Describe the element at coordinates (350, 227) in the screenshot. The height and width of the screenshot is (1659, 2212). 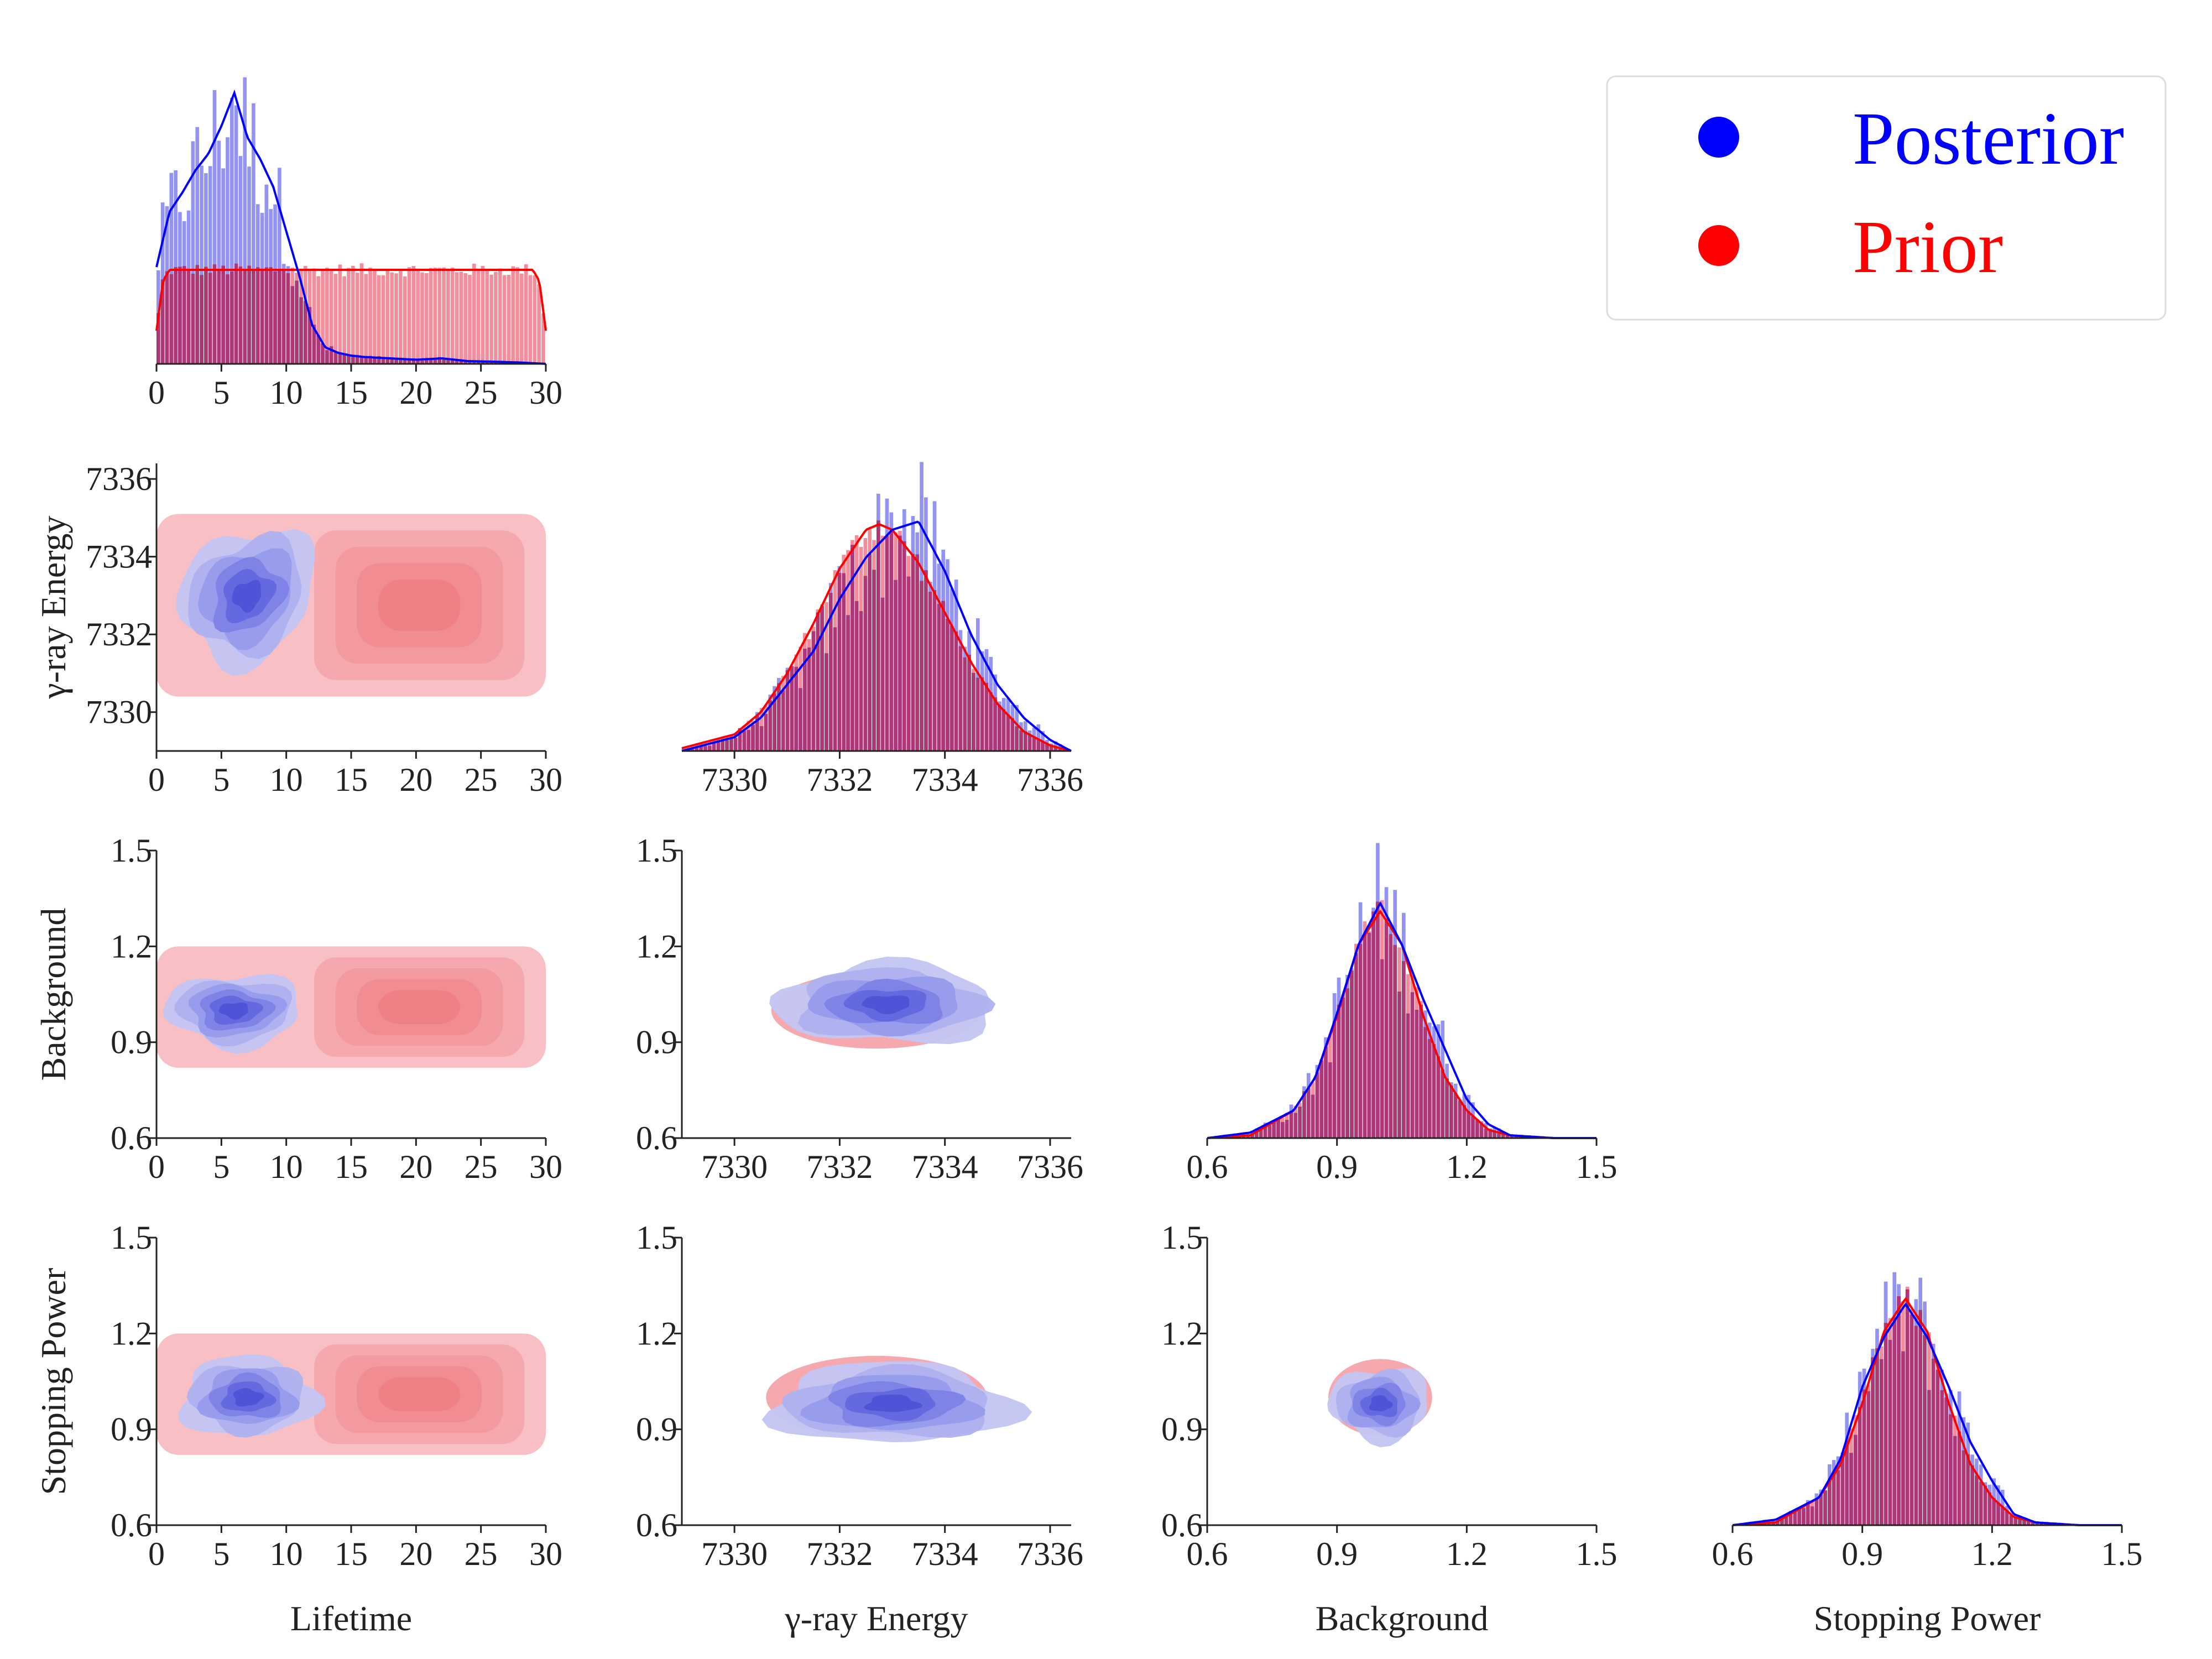
I see `posterior-kde-line` at that location.